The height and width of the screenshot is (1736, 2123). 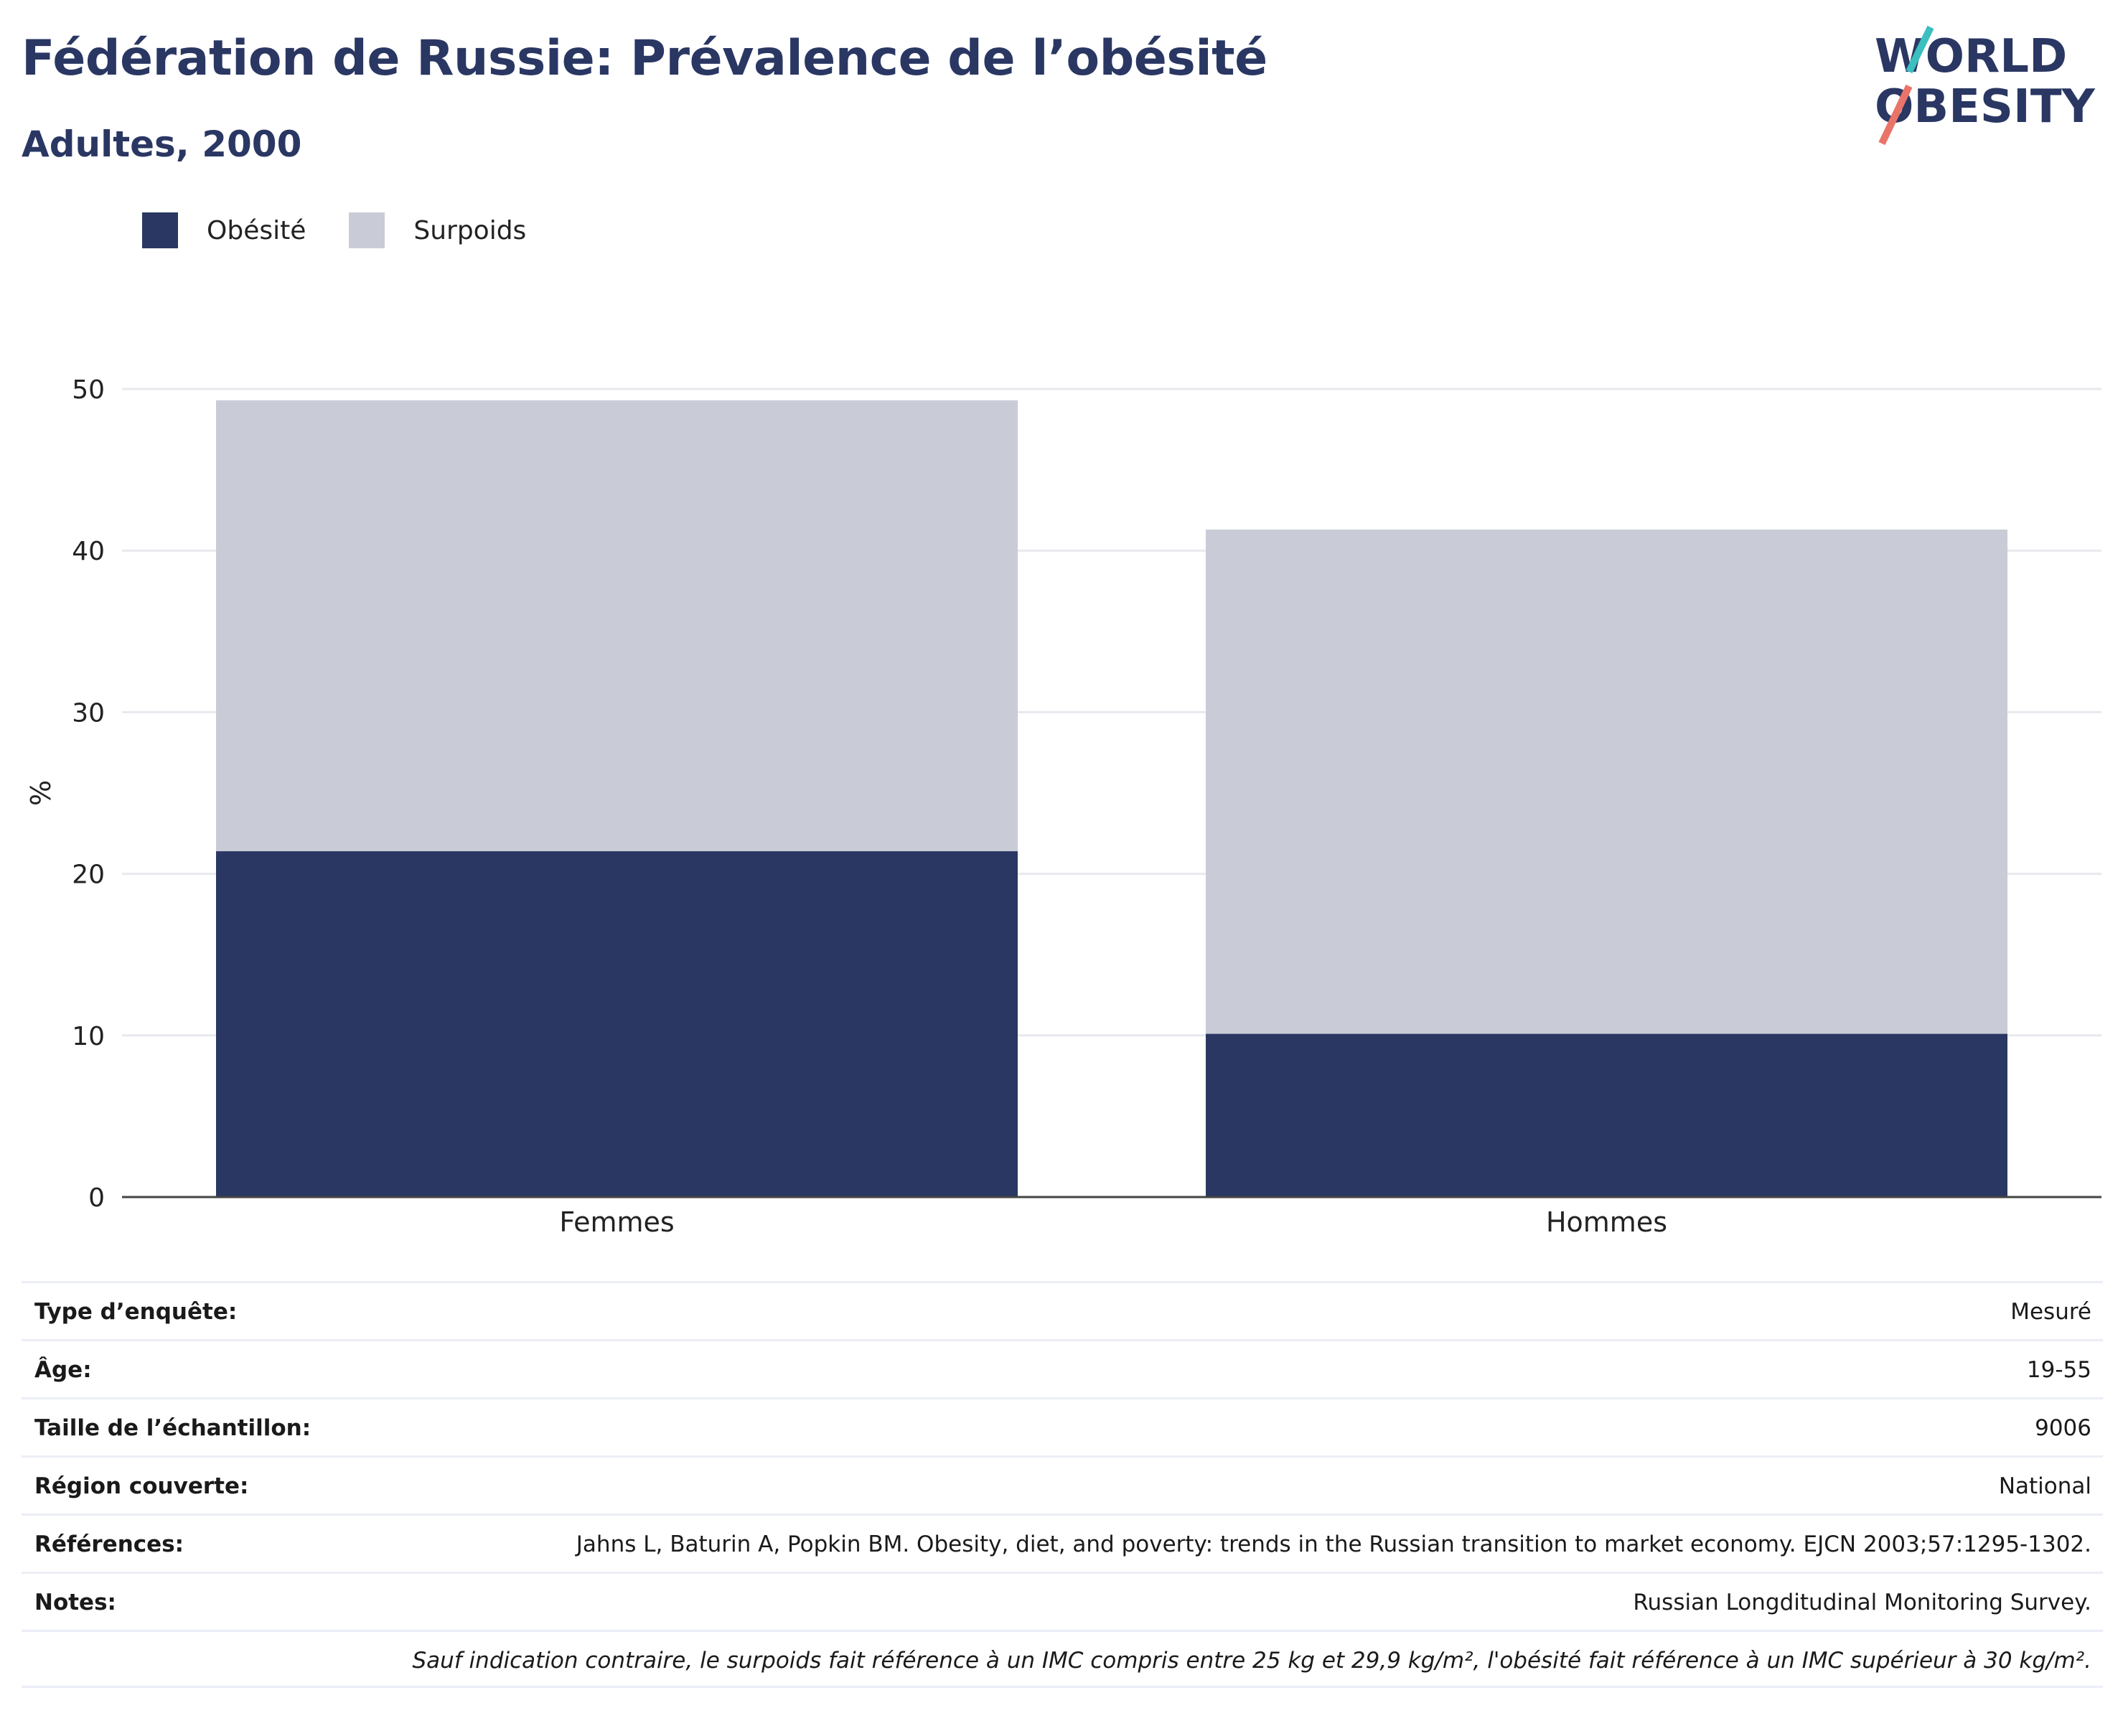 I want to click on info-key: Région couverte:, so click(x=141, y=1486).